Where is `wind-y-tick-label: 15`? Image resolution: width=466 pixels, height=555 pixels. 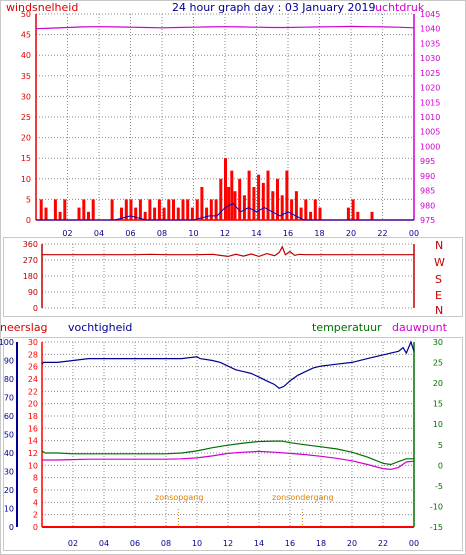 wind-y-tick-label: 15 is located at coordinates (26, 158).